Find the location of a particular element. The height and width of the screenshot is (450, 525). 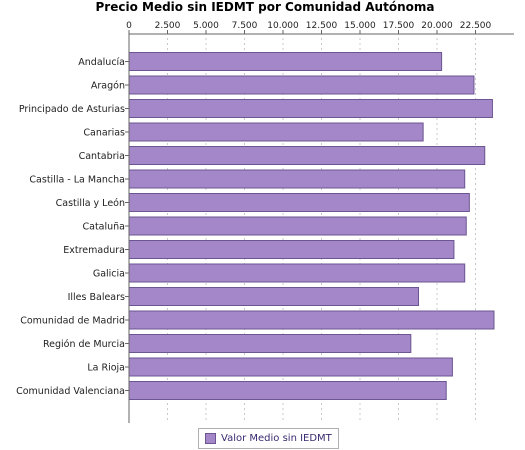

category-label: Comunidad Valenciana is located at coordinates (70, 391).